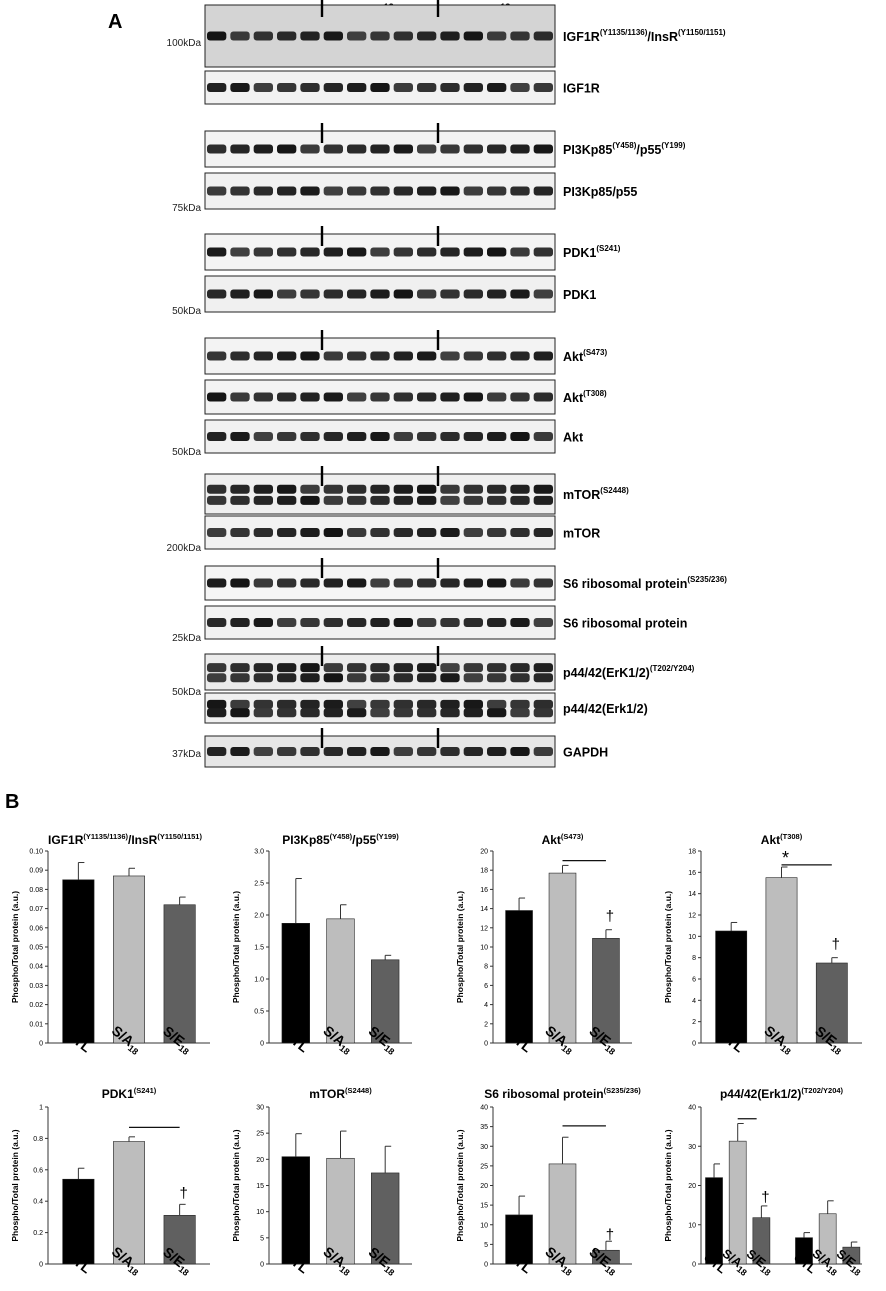 The height and width of the screenshot is (1291, 886). What do you see at coordinates (259, 852) in the screenshot?
I see `y-tick-label: 3.0` at bounding box center [259, 852].